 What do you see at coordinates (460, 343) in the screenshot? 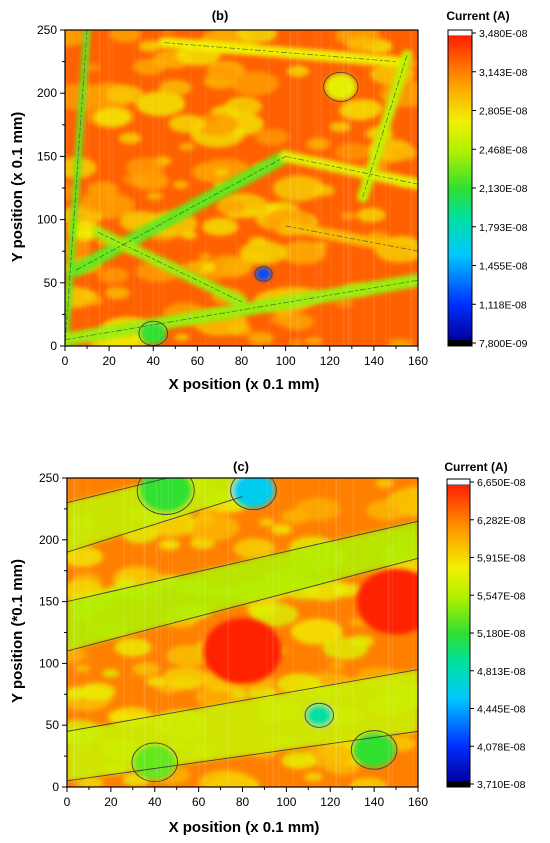
I see `colorbar-min-cap` at bounding box center [460, 343].